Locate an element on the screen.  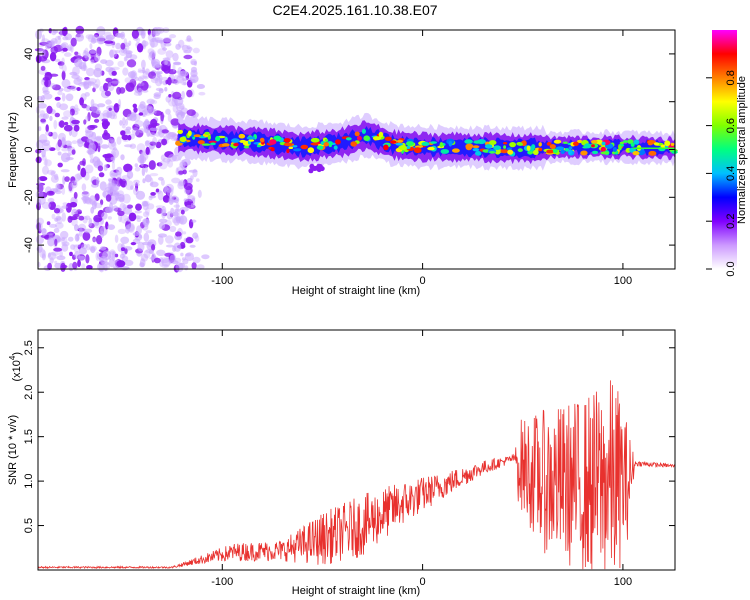
snr-y-tick-label: 1.0 is located at coordinates (29, 480).